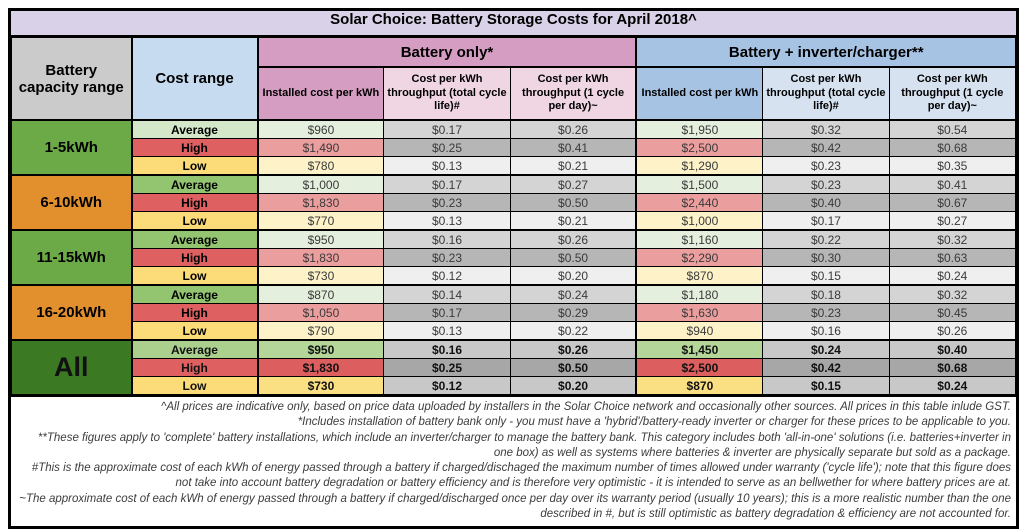 Image resolution: width=1024 pixels, height=532 pixels. Describe the element at coordinates (952, 221) in the screenshot. I see `value-cell: $0.27` at that location.